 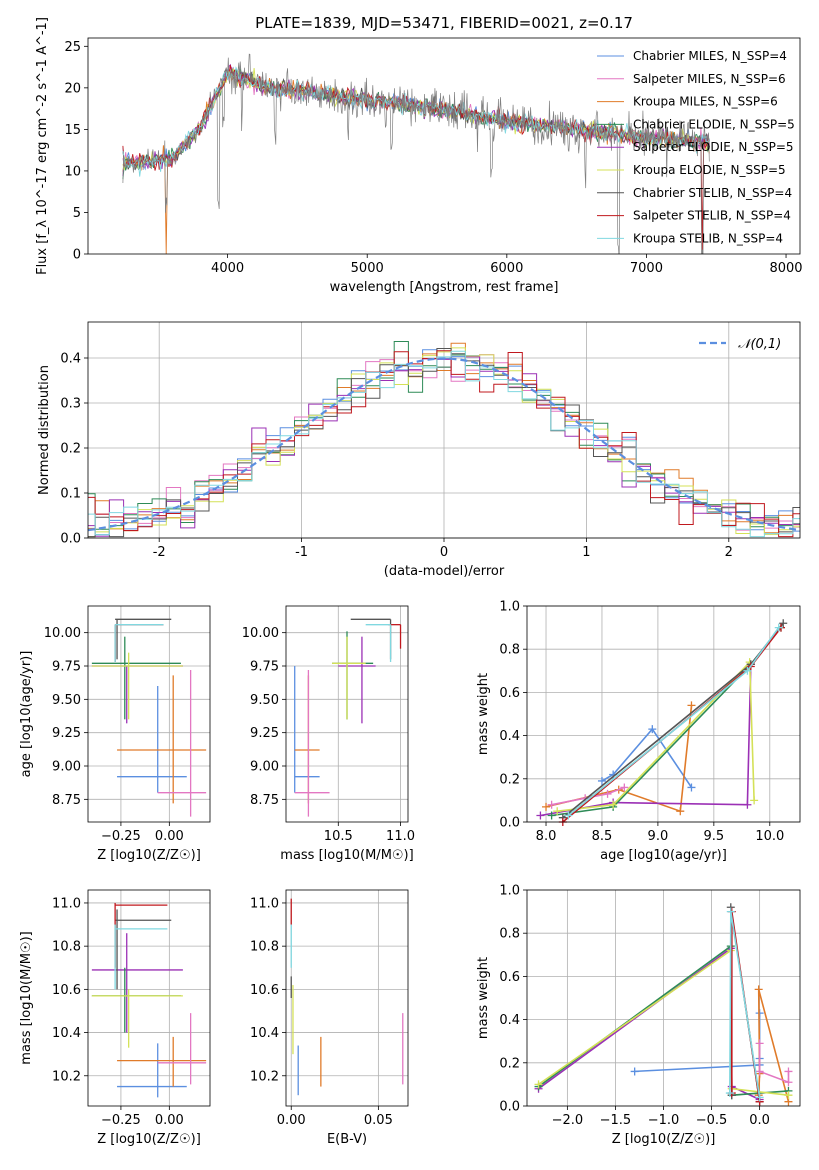 What do you see at coordinates (227, 268) in the screenshot?
I see `x-tick-label: 4000` at bounding box center [227, 268].